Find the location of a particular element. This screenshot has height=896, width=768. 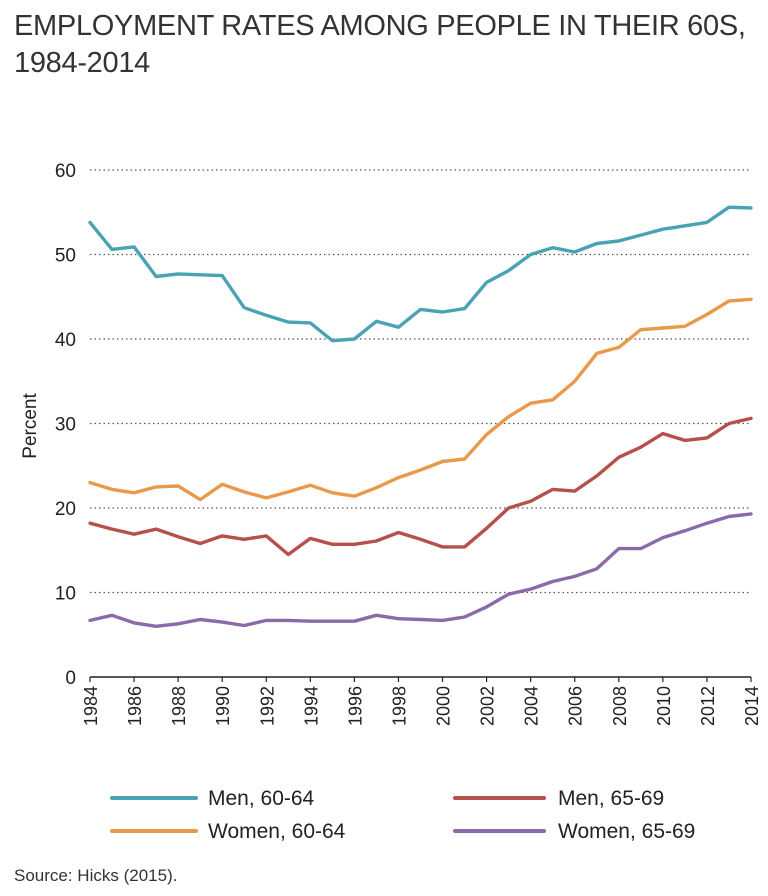

x-tick-label: 2000 is located at coordinates (444, 706).